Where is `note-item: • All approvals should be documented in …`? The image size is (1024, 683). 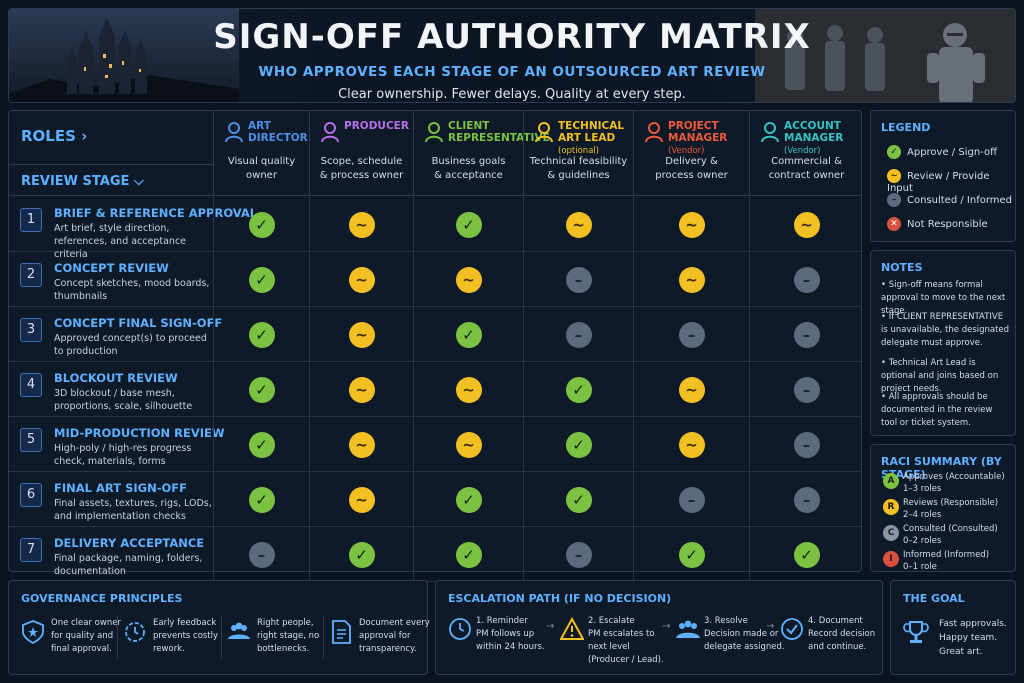
note-item: • All approvals should be documented in … is located at coordinates (937, 410).